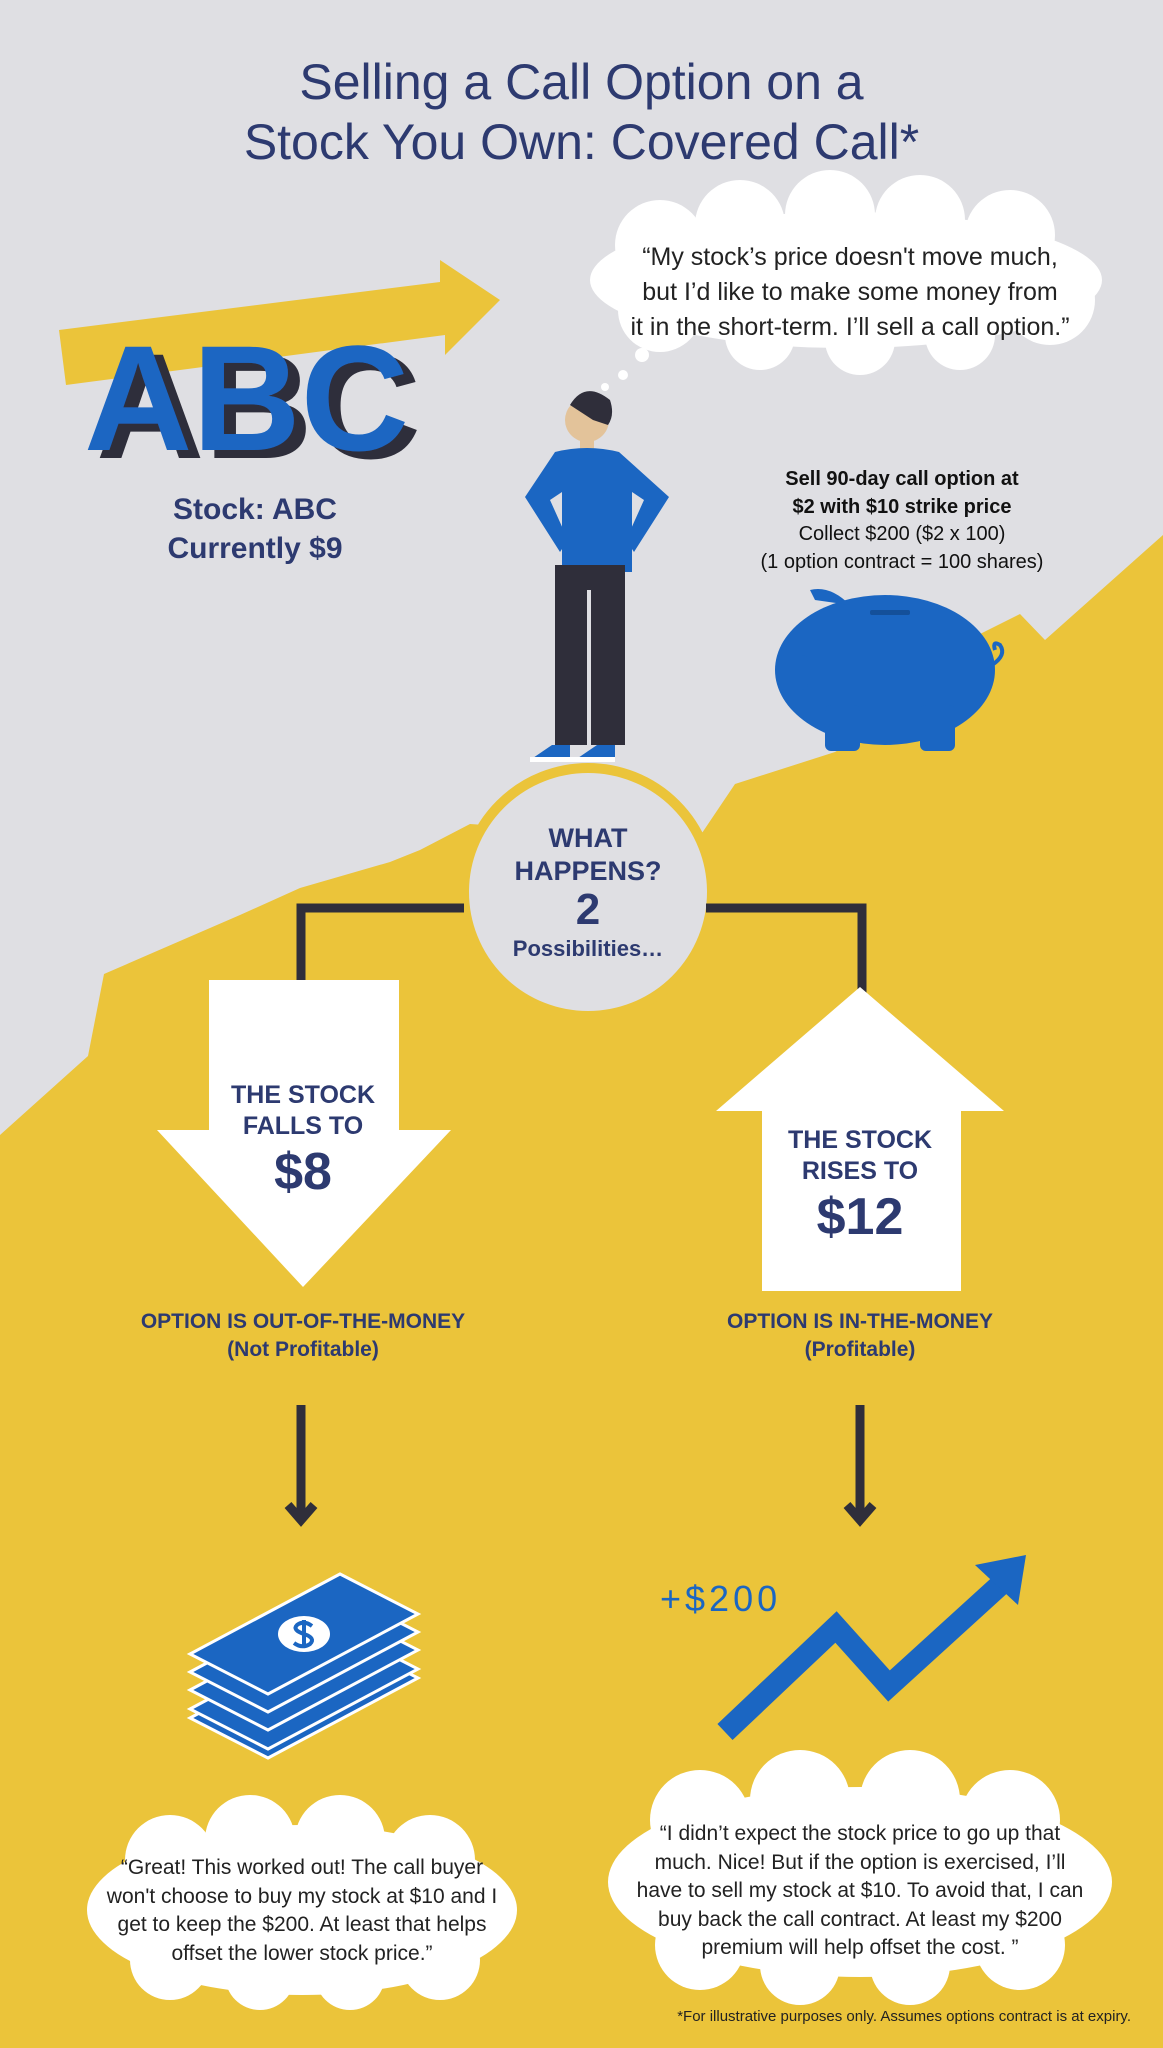  What do you see at coordinates (303, 1172) in the screenshot?
I see `falls-price: $8` at bounding box center [303, 1172].